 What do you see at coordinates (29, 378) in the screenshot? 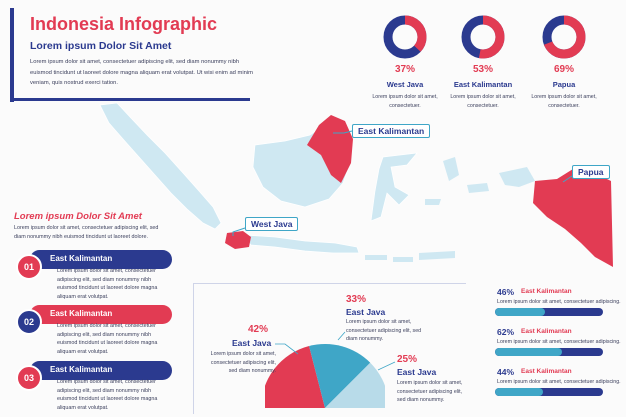
I see `step-number-03: 03` at bounding box center [29, 378].